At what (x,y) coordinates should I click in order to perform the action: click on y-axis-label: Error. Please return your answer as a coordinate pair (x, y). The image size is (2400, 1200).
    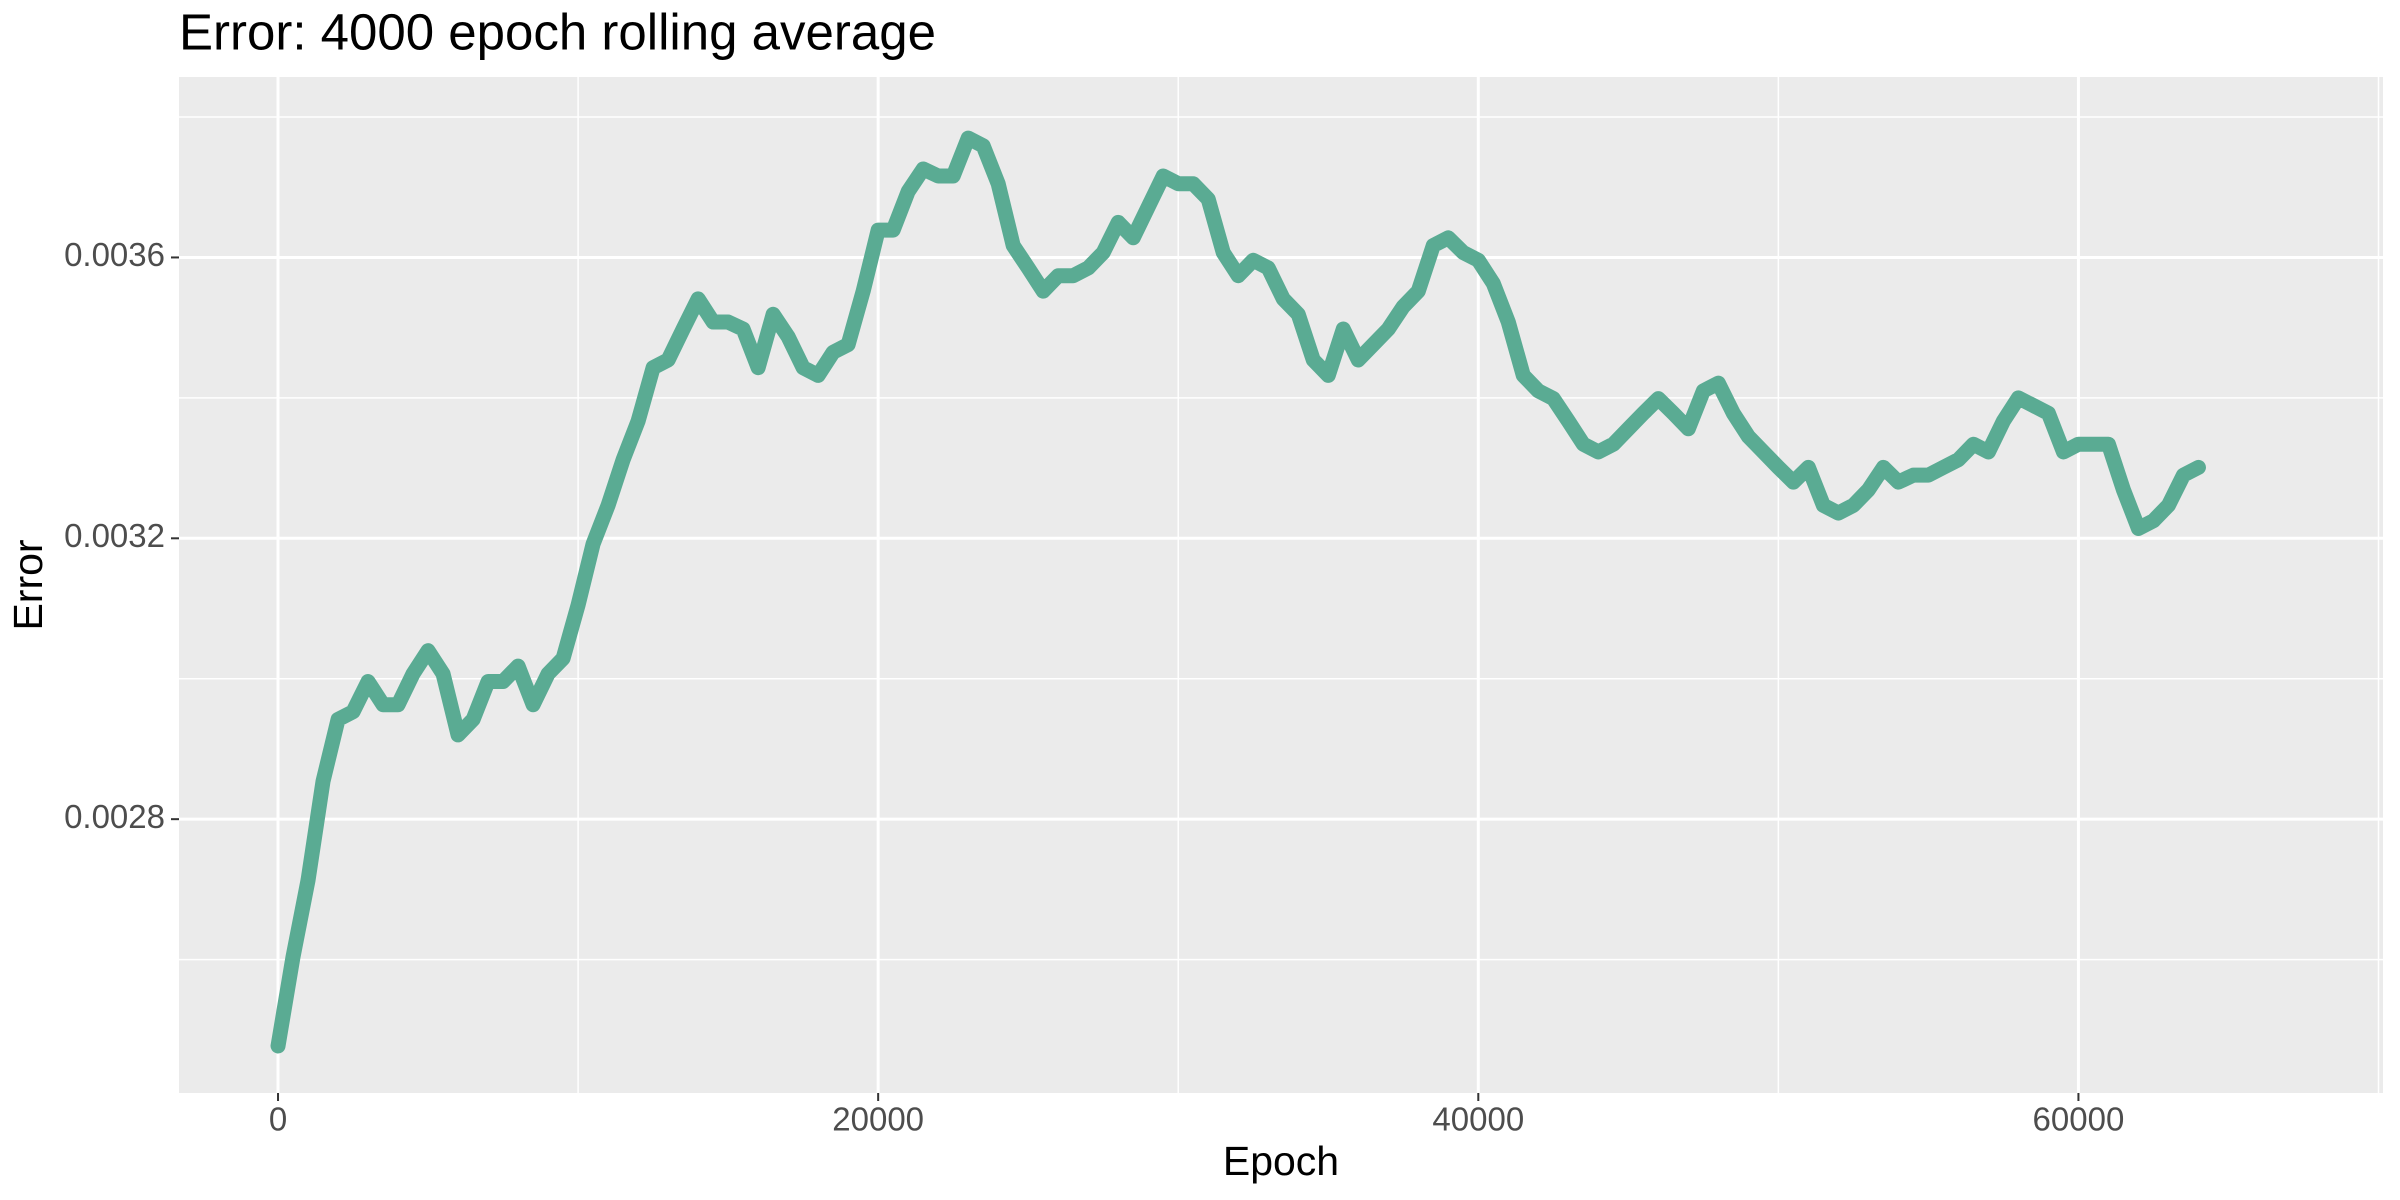
    Looking at the image, I should click on (28, 584).